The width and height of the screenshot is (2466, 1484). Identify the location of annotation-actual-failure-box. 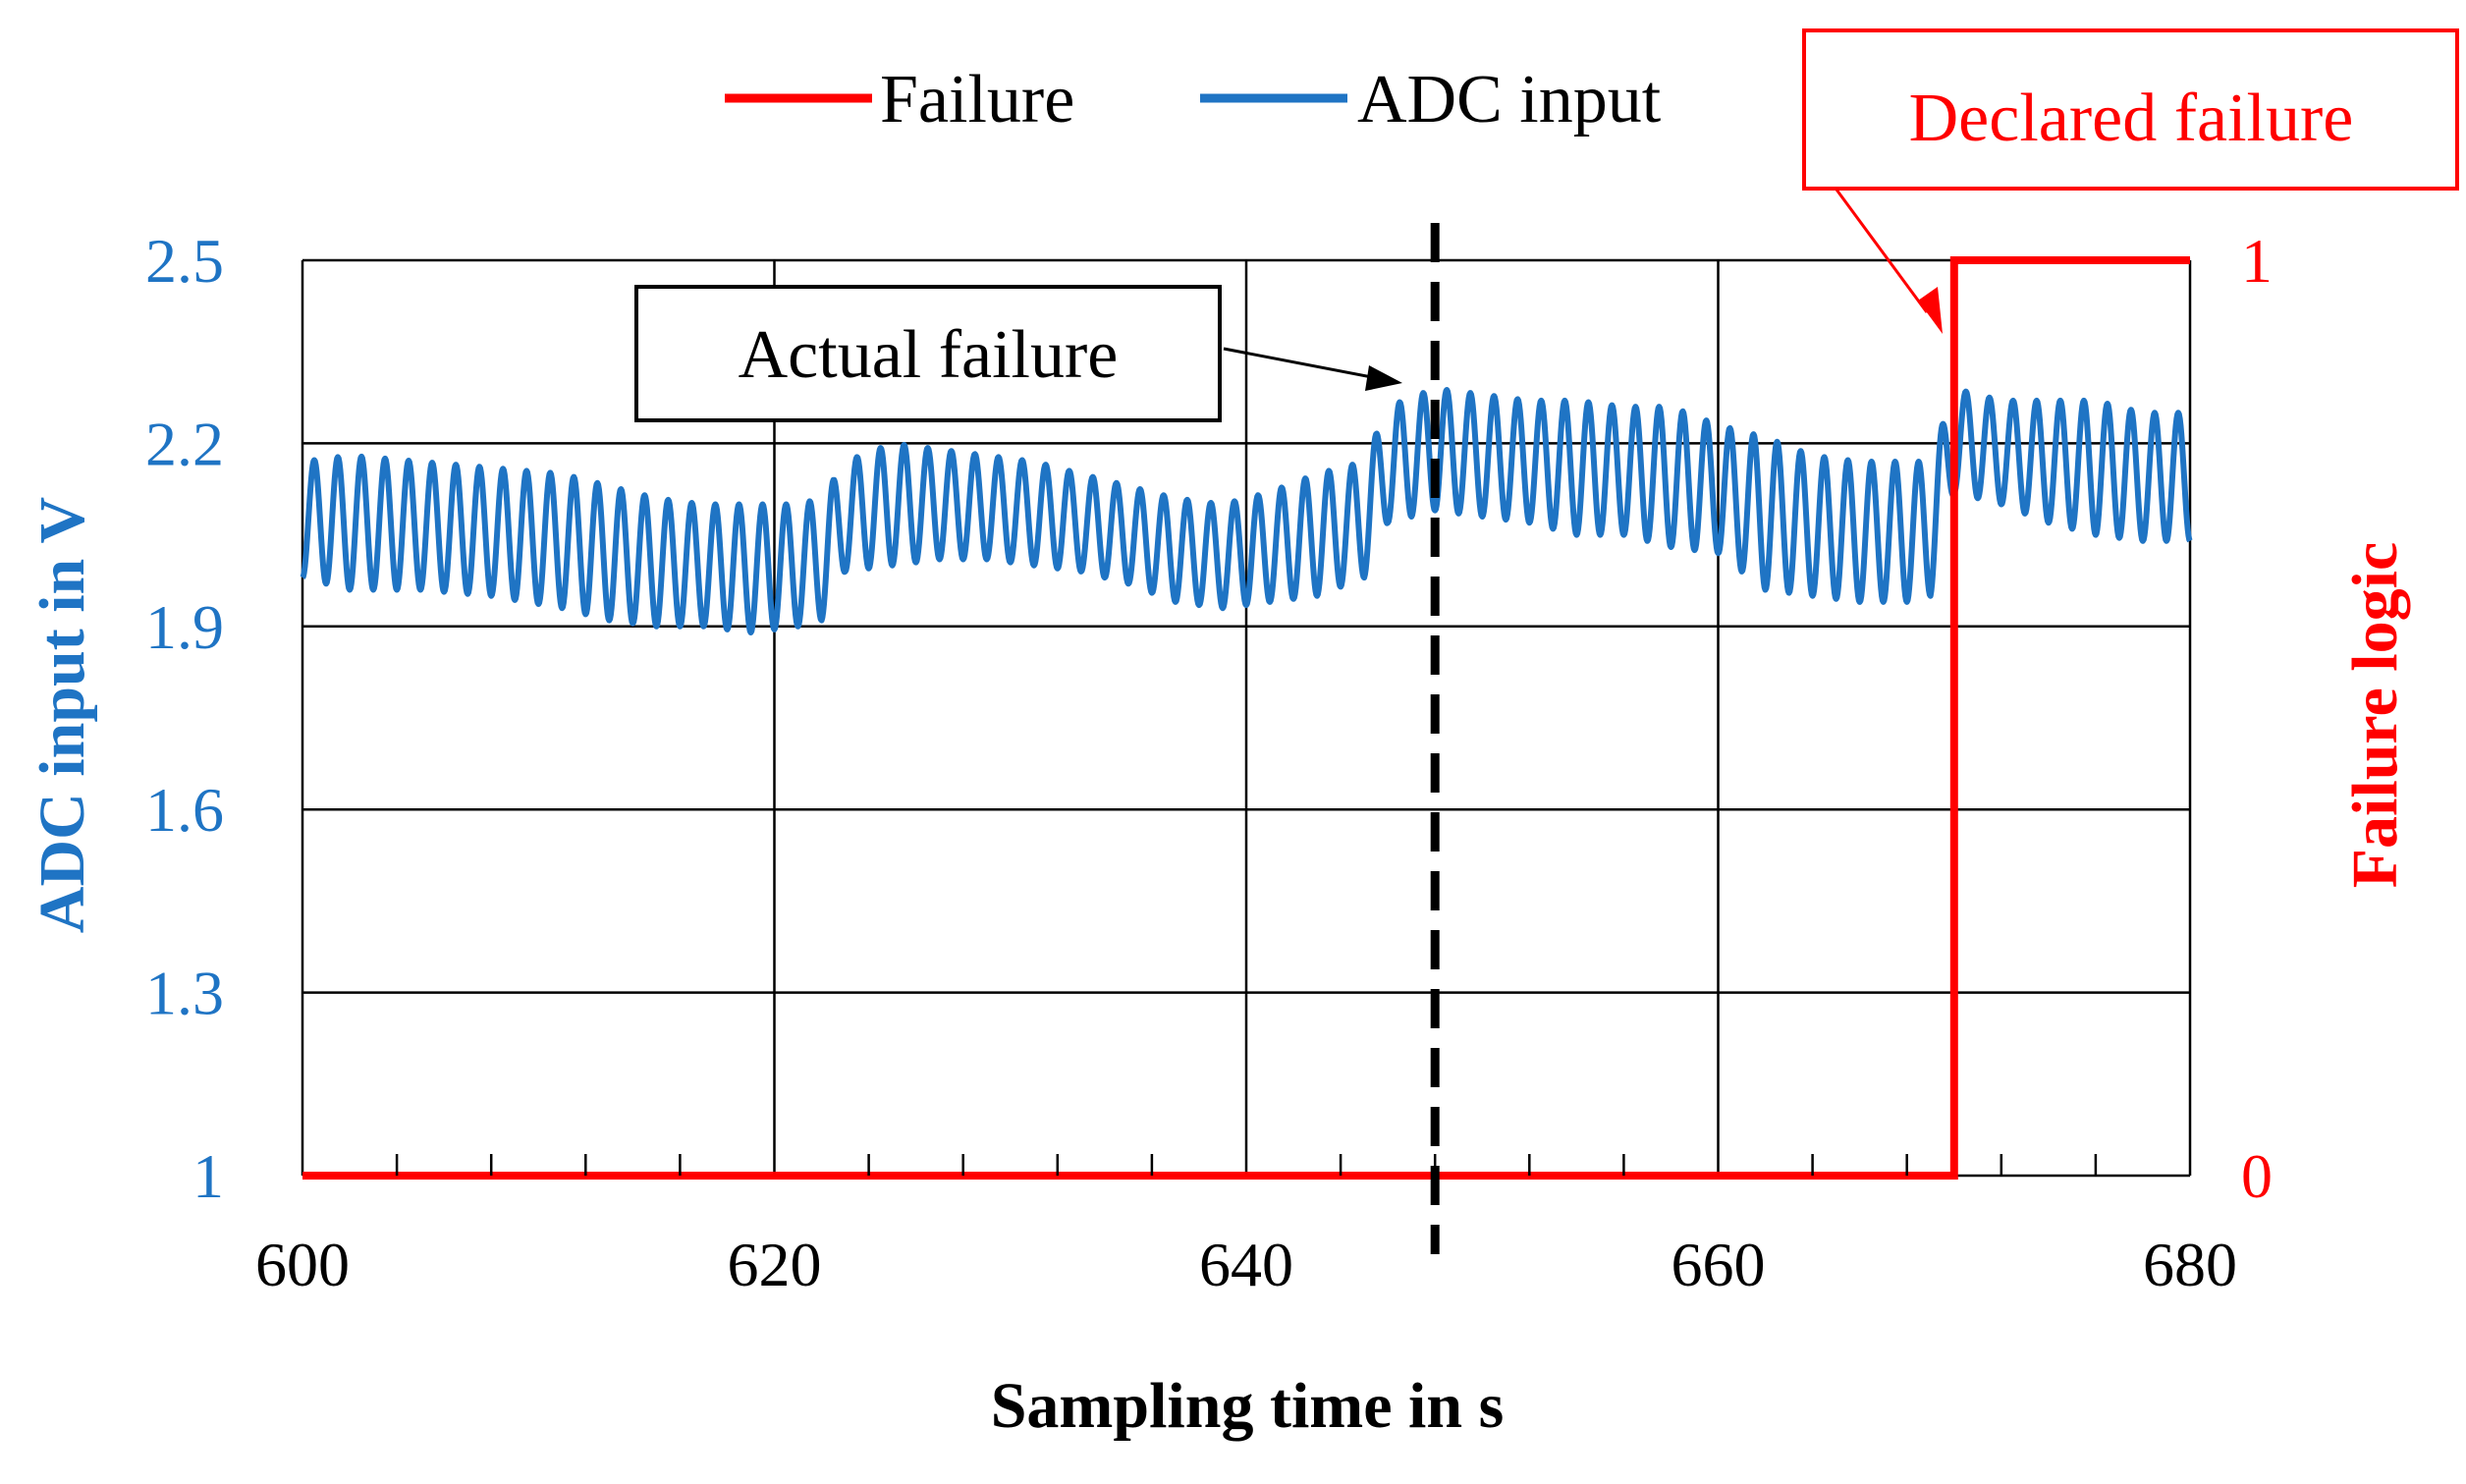
(928, 353).